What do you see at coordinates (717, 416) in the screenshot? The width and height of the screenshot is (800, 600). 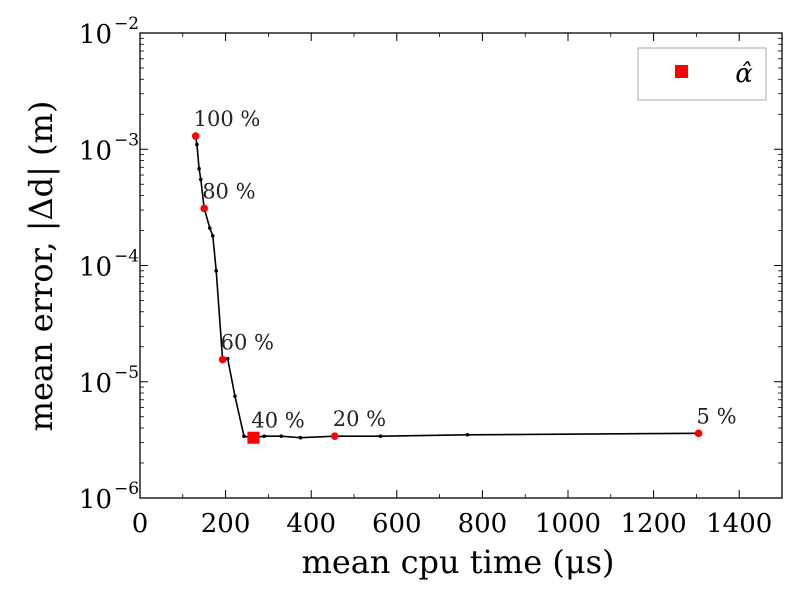 I see `percent-annotation: 5 %` at bounding box center [717, 416].